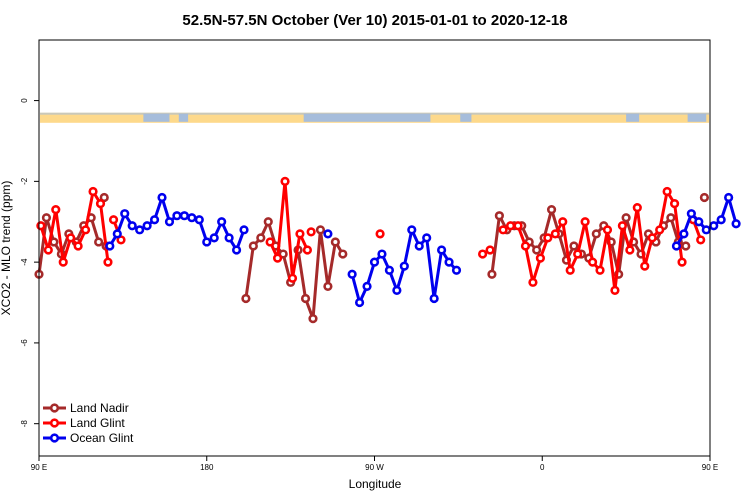 The image size is (750, 500). I want to click on world-map-strip, so click(374, 117).